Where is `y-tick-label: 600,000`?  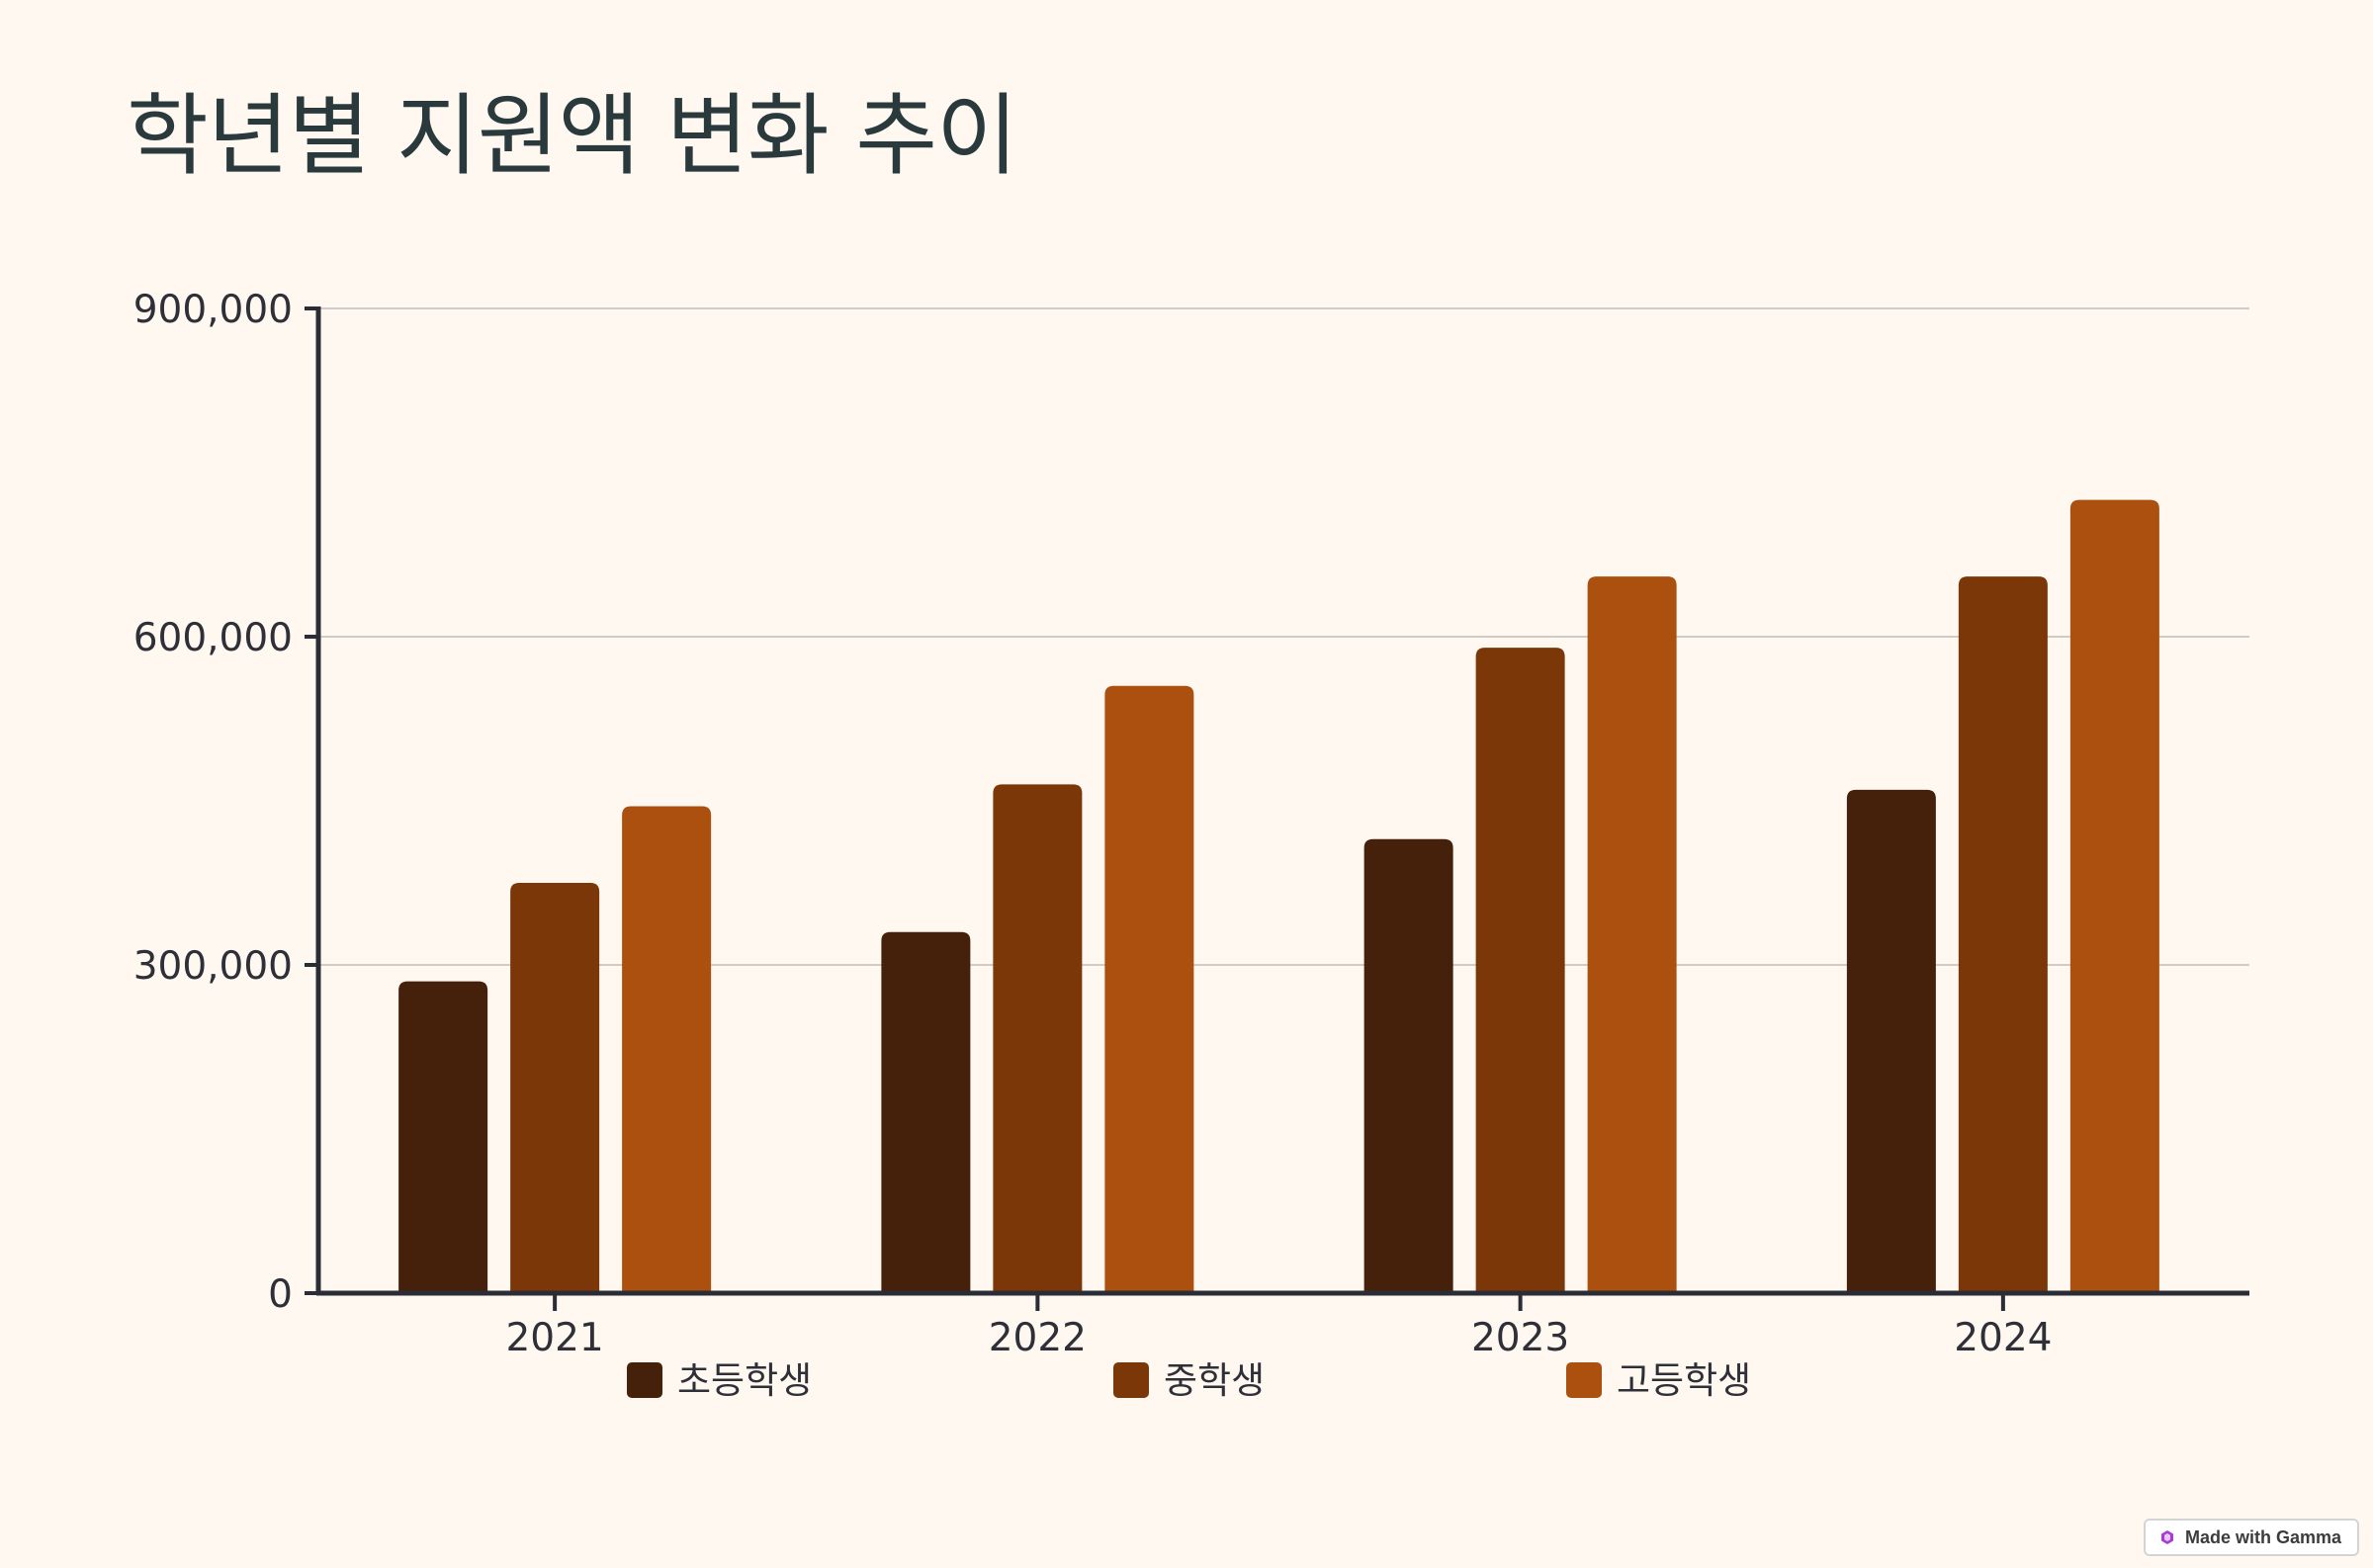 y-tick-label: 600,000 is located at coordinates (213, 638).